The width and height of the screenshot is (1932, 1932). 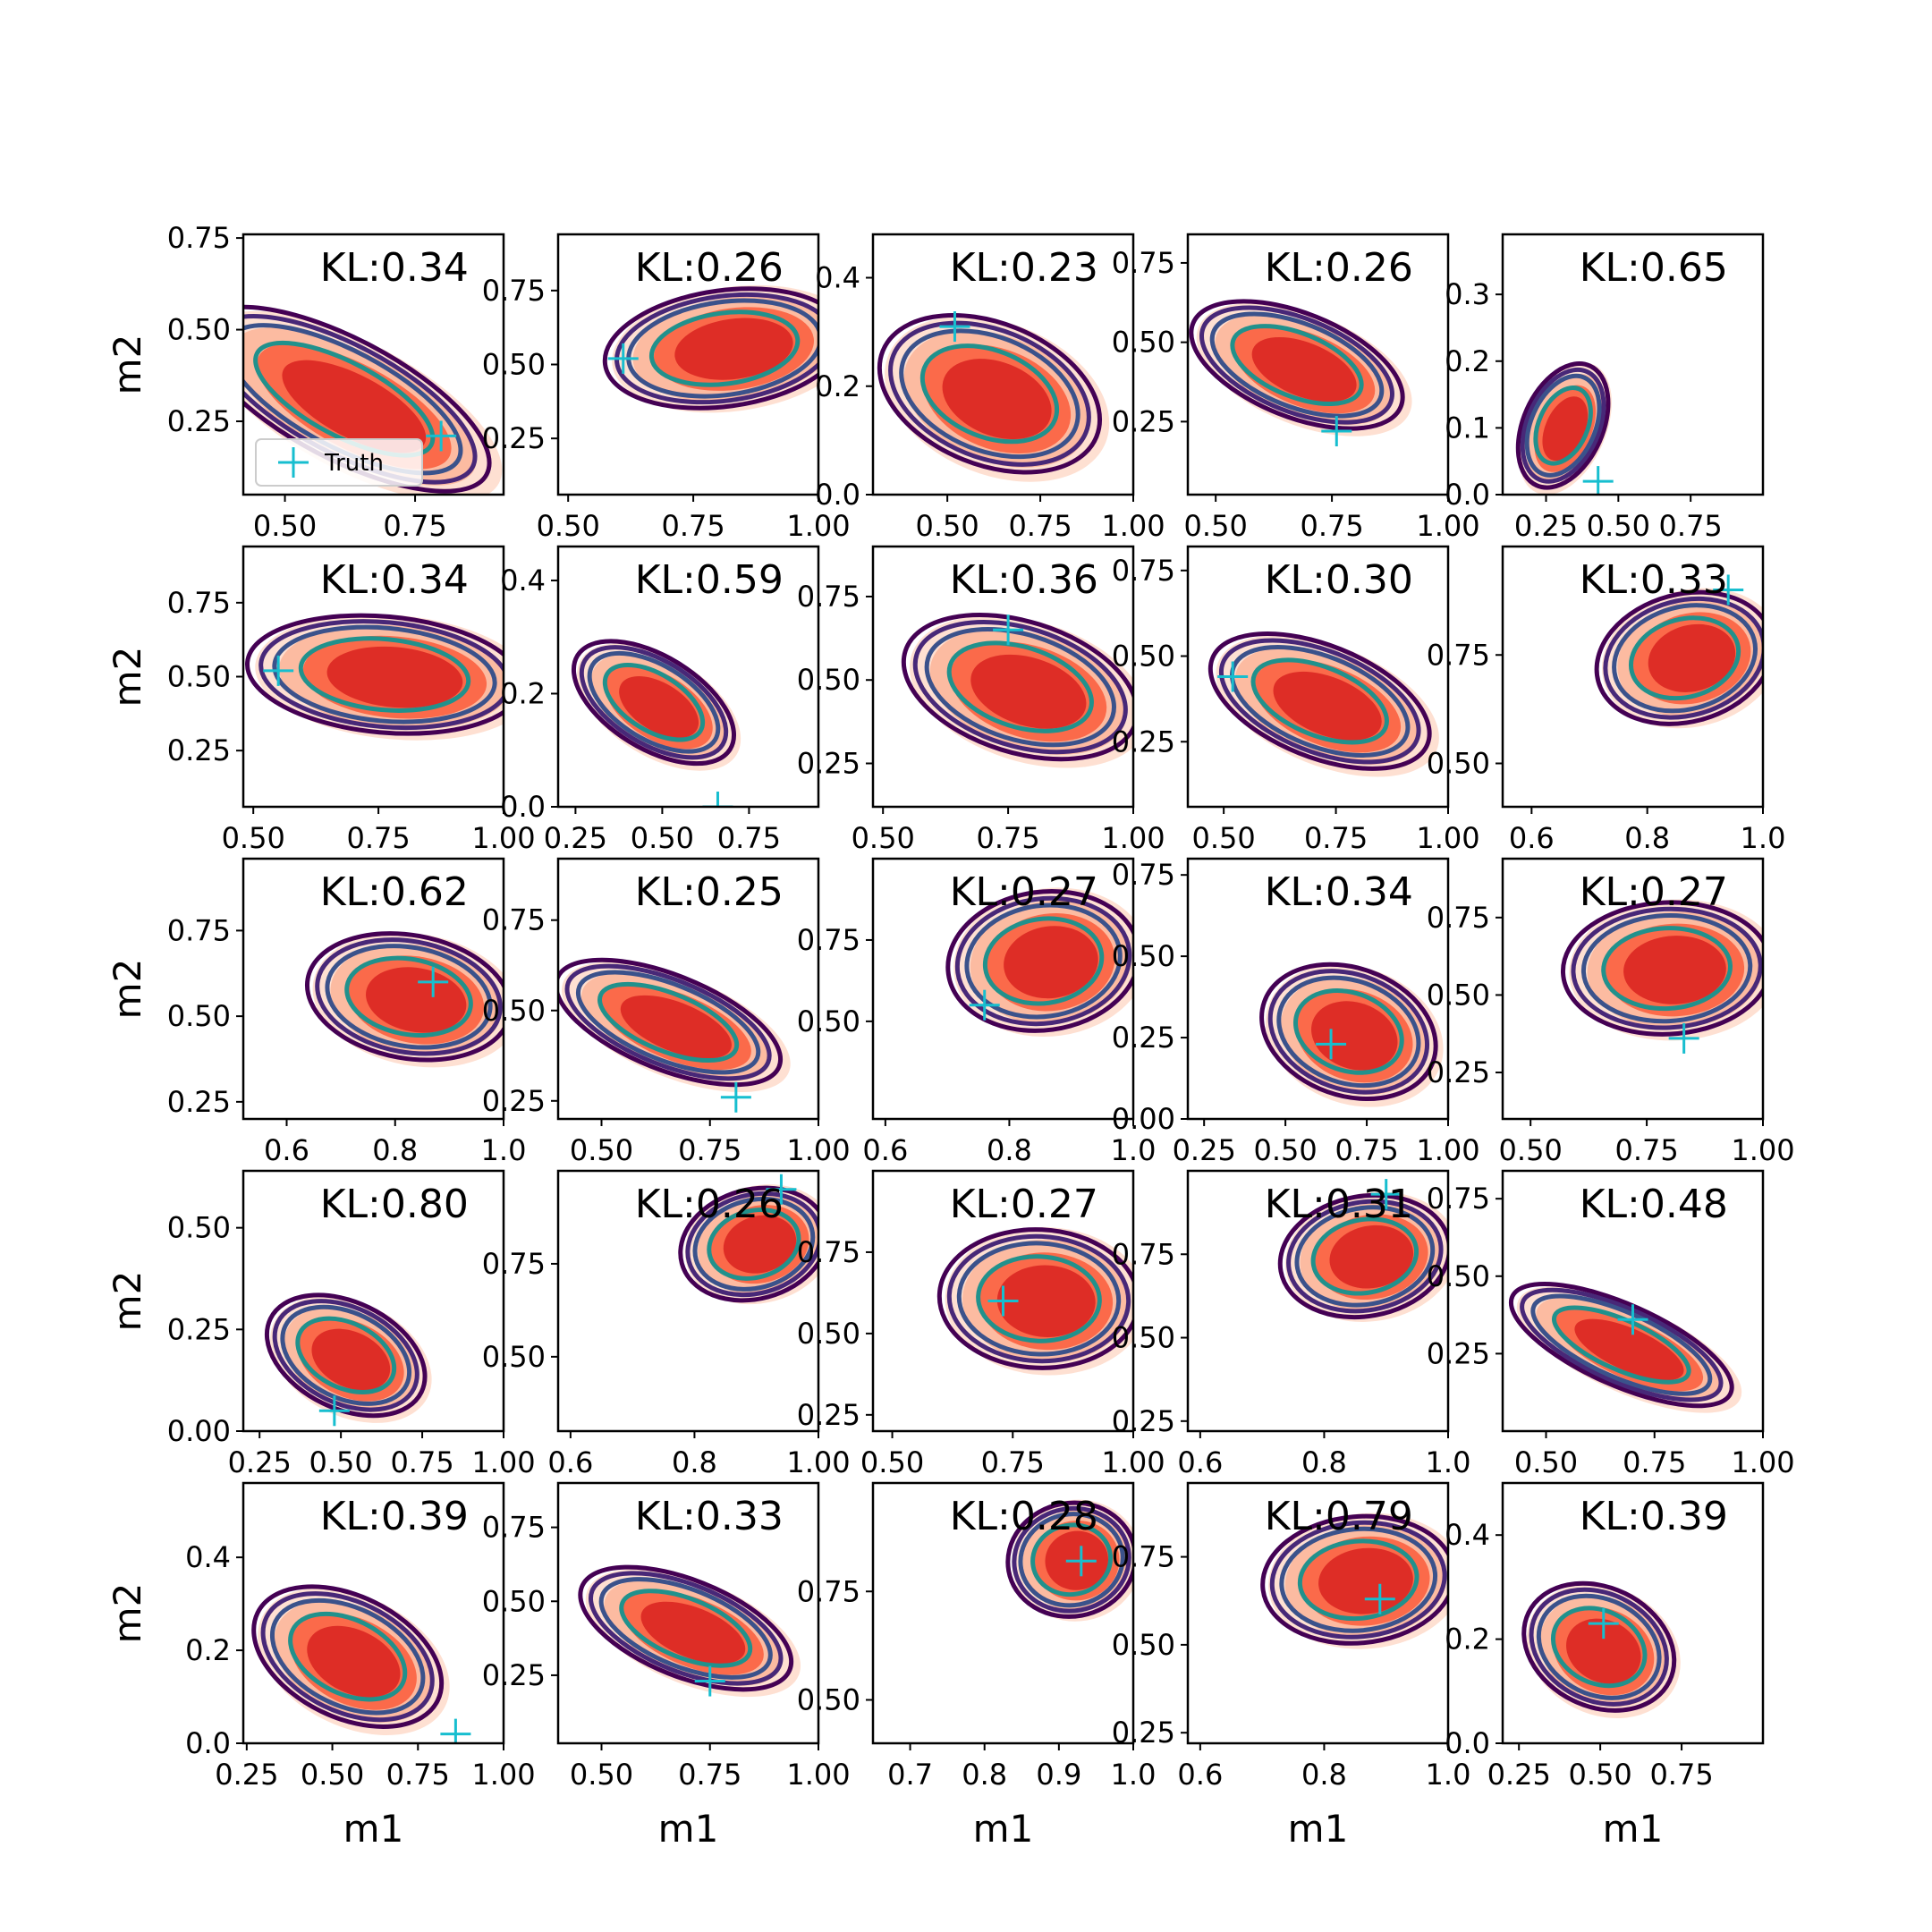 I want to click on panel-8: KL:0.36 0.50 0.75 1.00 0.25 0.50 0.75, so click(x=981, y=700).